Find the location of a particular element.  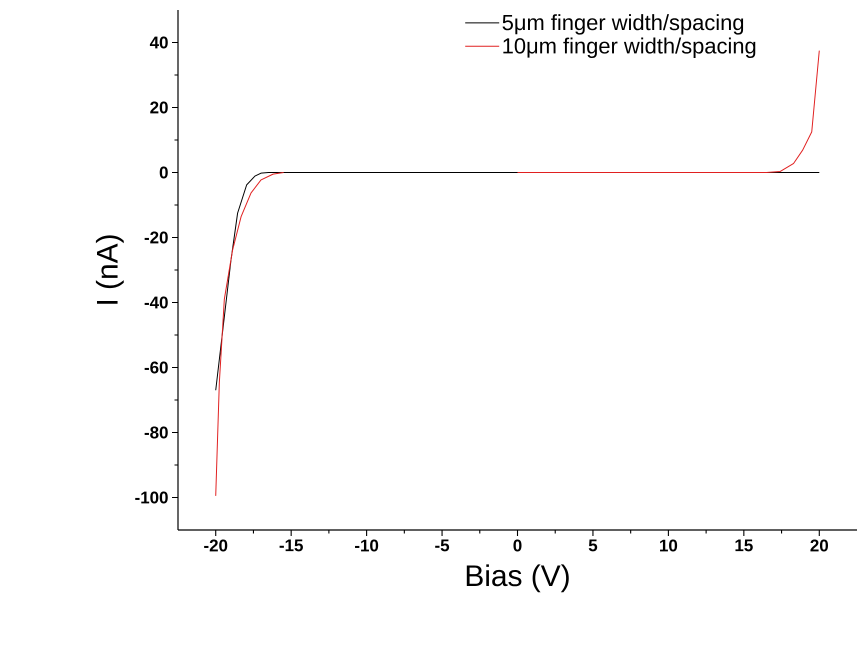

y-tick-label: -20 is located at coordinates (156, 238).